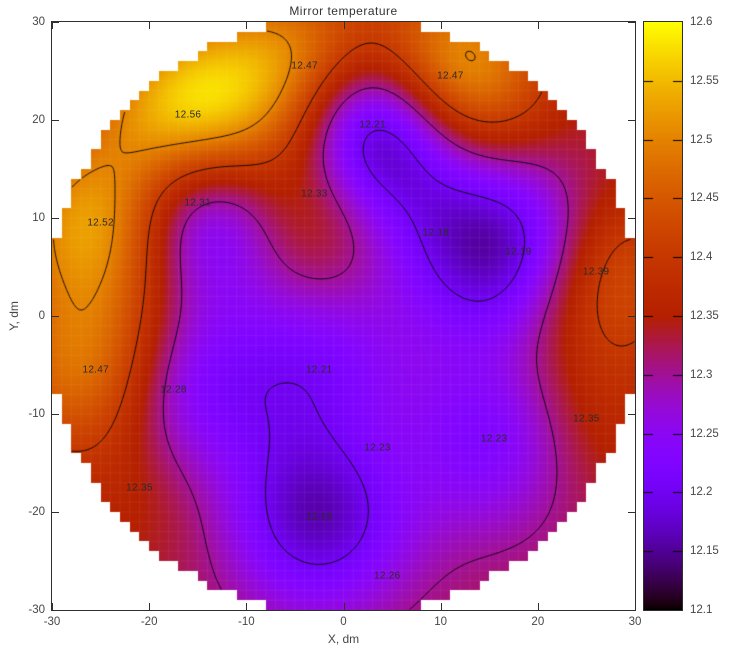 The width and height of the screenshot is (740, 650). What do you see at coordinates (518, 252) in the screenshot?
I see `sensor-label: 12.19` at bounding box center [518, 252].